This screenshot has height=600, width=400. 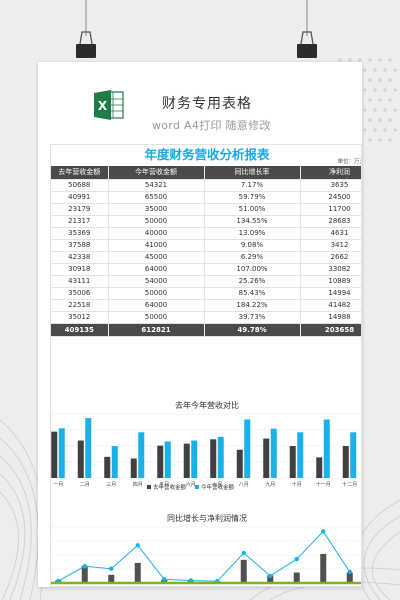 I want to click on table-cell: 40000, so click(x=156, y=233).